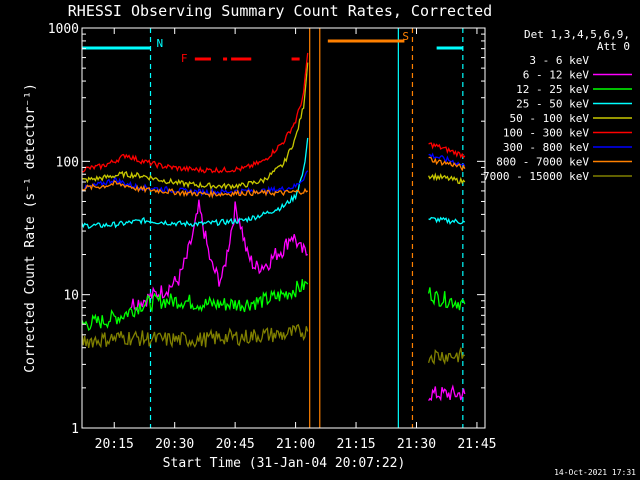  I want to click on legend-label-7: 800 - 7000 keV, so click(542, 162).